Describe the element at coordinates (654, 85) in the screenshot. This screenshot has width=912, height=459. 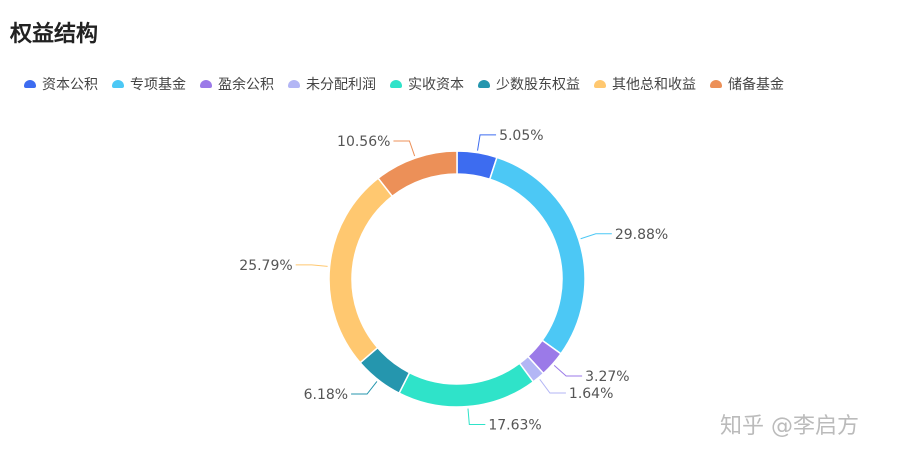
I see `legend-label: 其他总和收益` at that location.